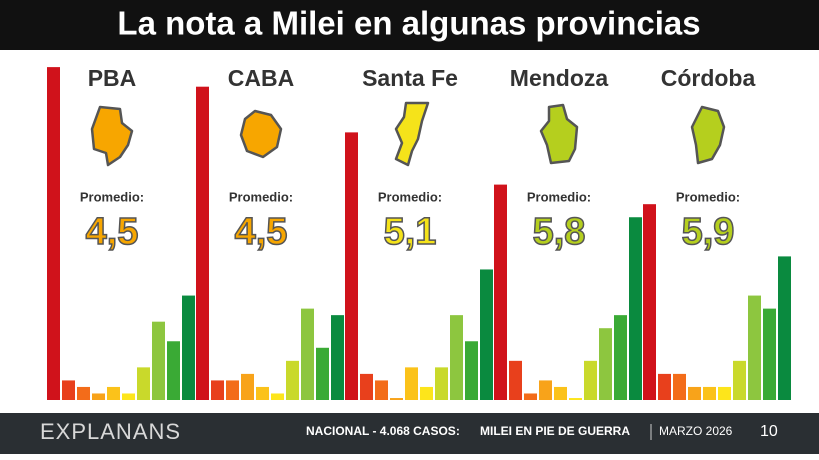  I want to click on footer-headline: MILEI EN PIE DE GUERRA, so click(555, 431).